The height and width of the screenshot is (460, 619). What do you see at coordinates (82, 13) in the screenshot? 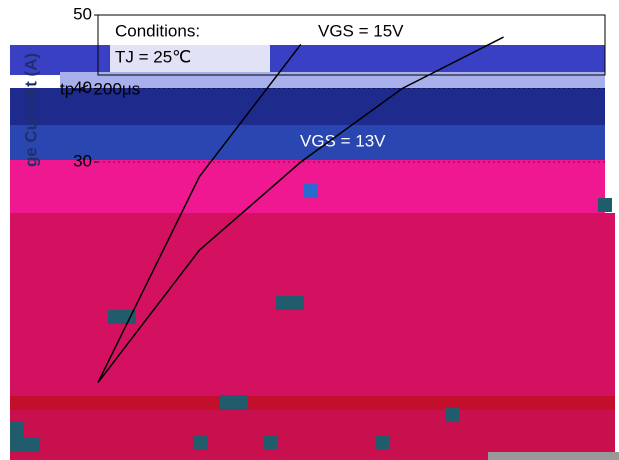
I see `y-tick-label: 50` at bounding box center [82, 13].